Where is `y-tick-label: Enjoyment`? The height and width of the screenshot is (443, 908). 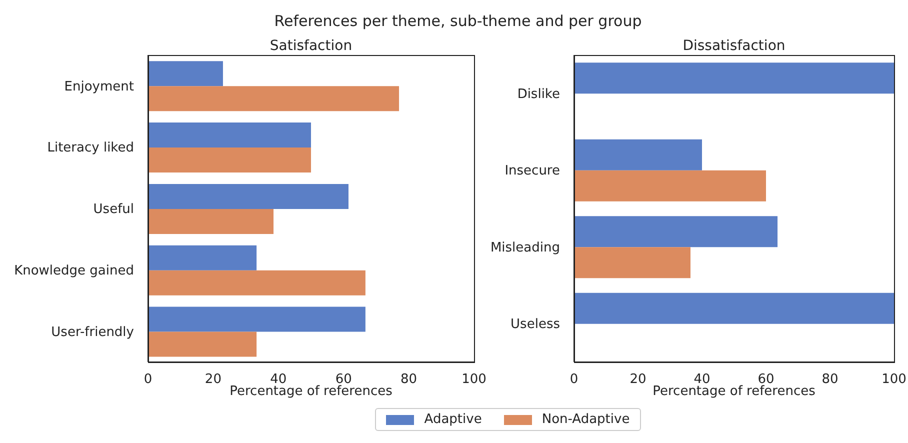
y-tick-label: Enjoyment is located at coordinates (99, 86).